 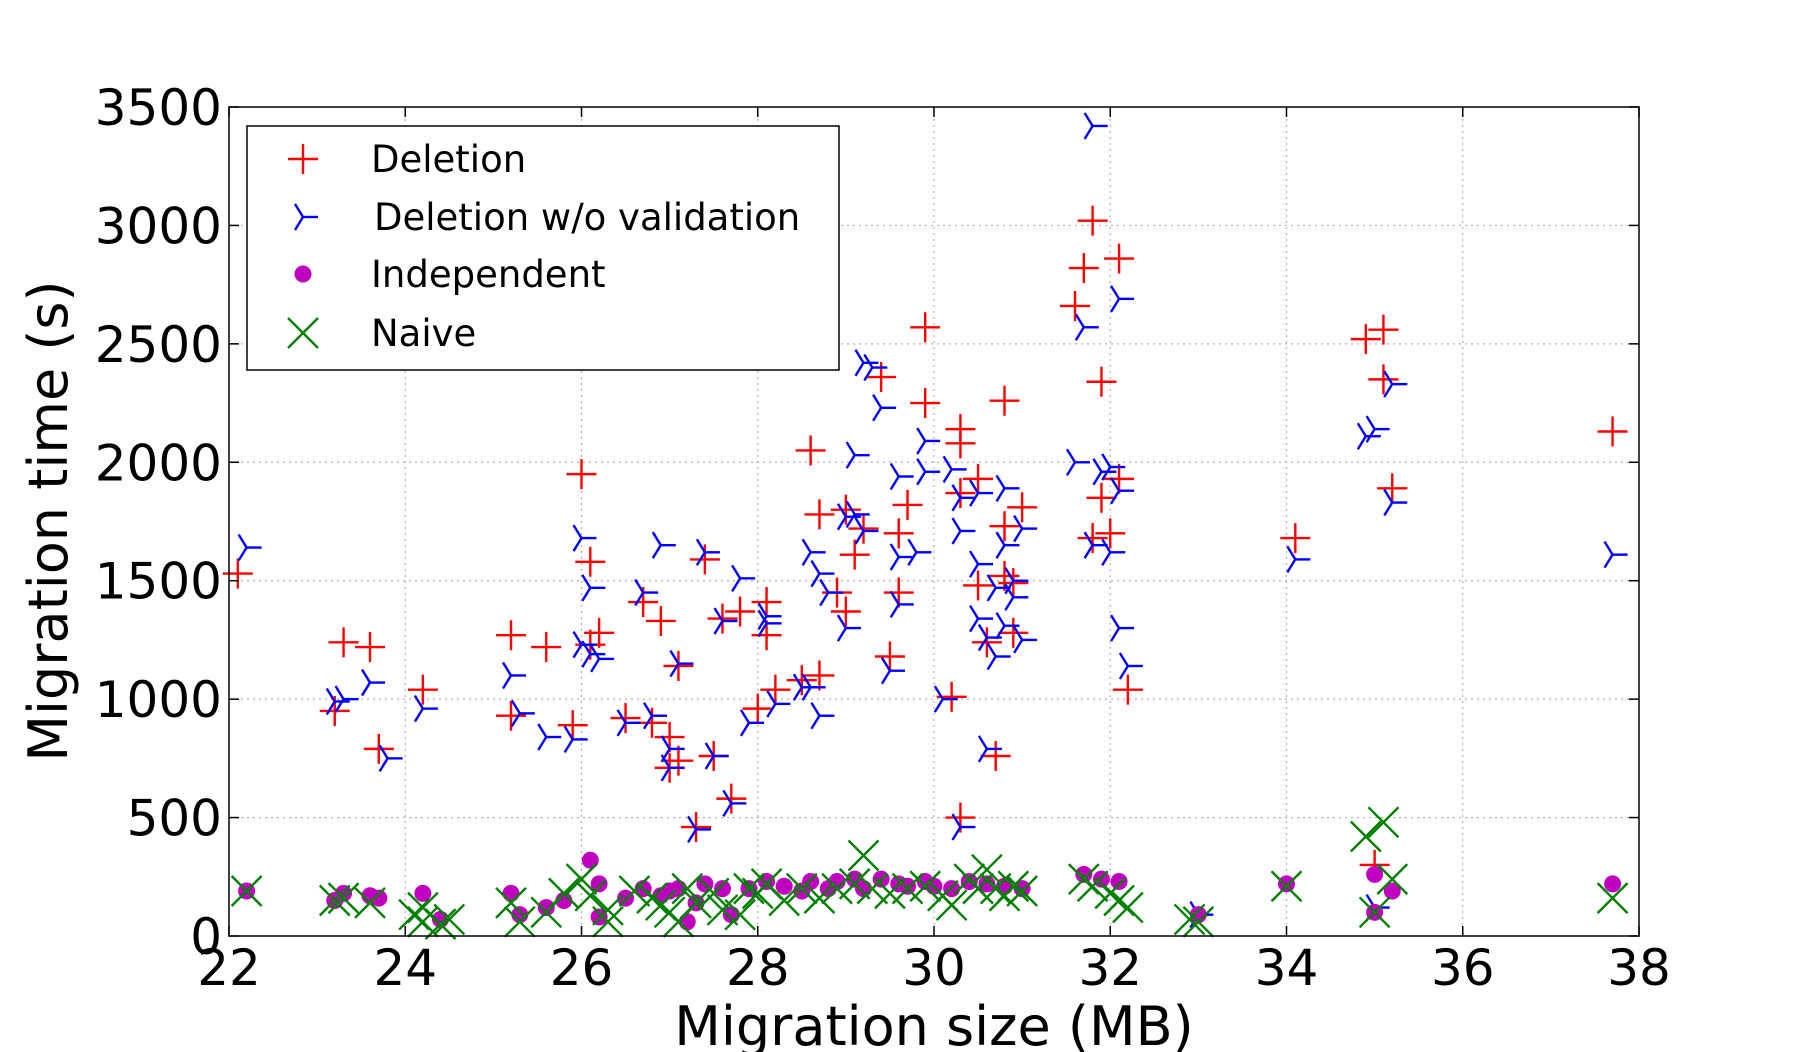 I want to click on y-axis-label: Migration time (s), so click(x=48, y=520).